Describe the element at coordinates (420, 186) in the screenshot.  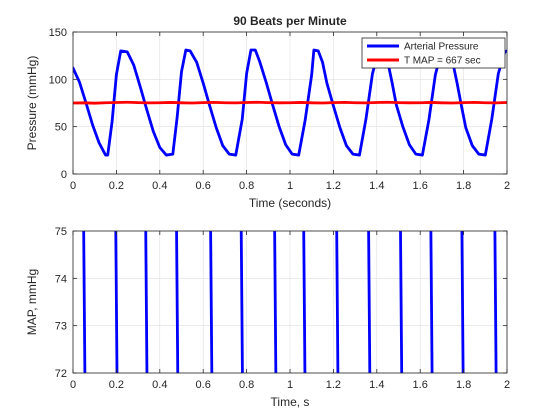
I see `top-x-tick-label: 1.6` at that location.